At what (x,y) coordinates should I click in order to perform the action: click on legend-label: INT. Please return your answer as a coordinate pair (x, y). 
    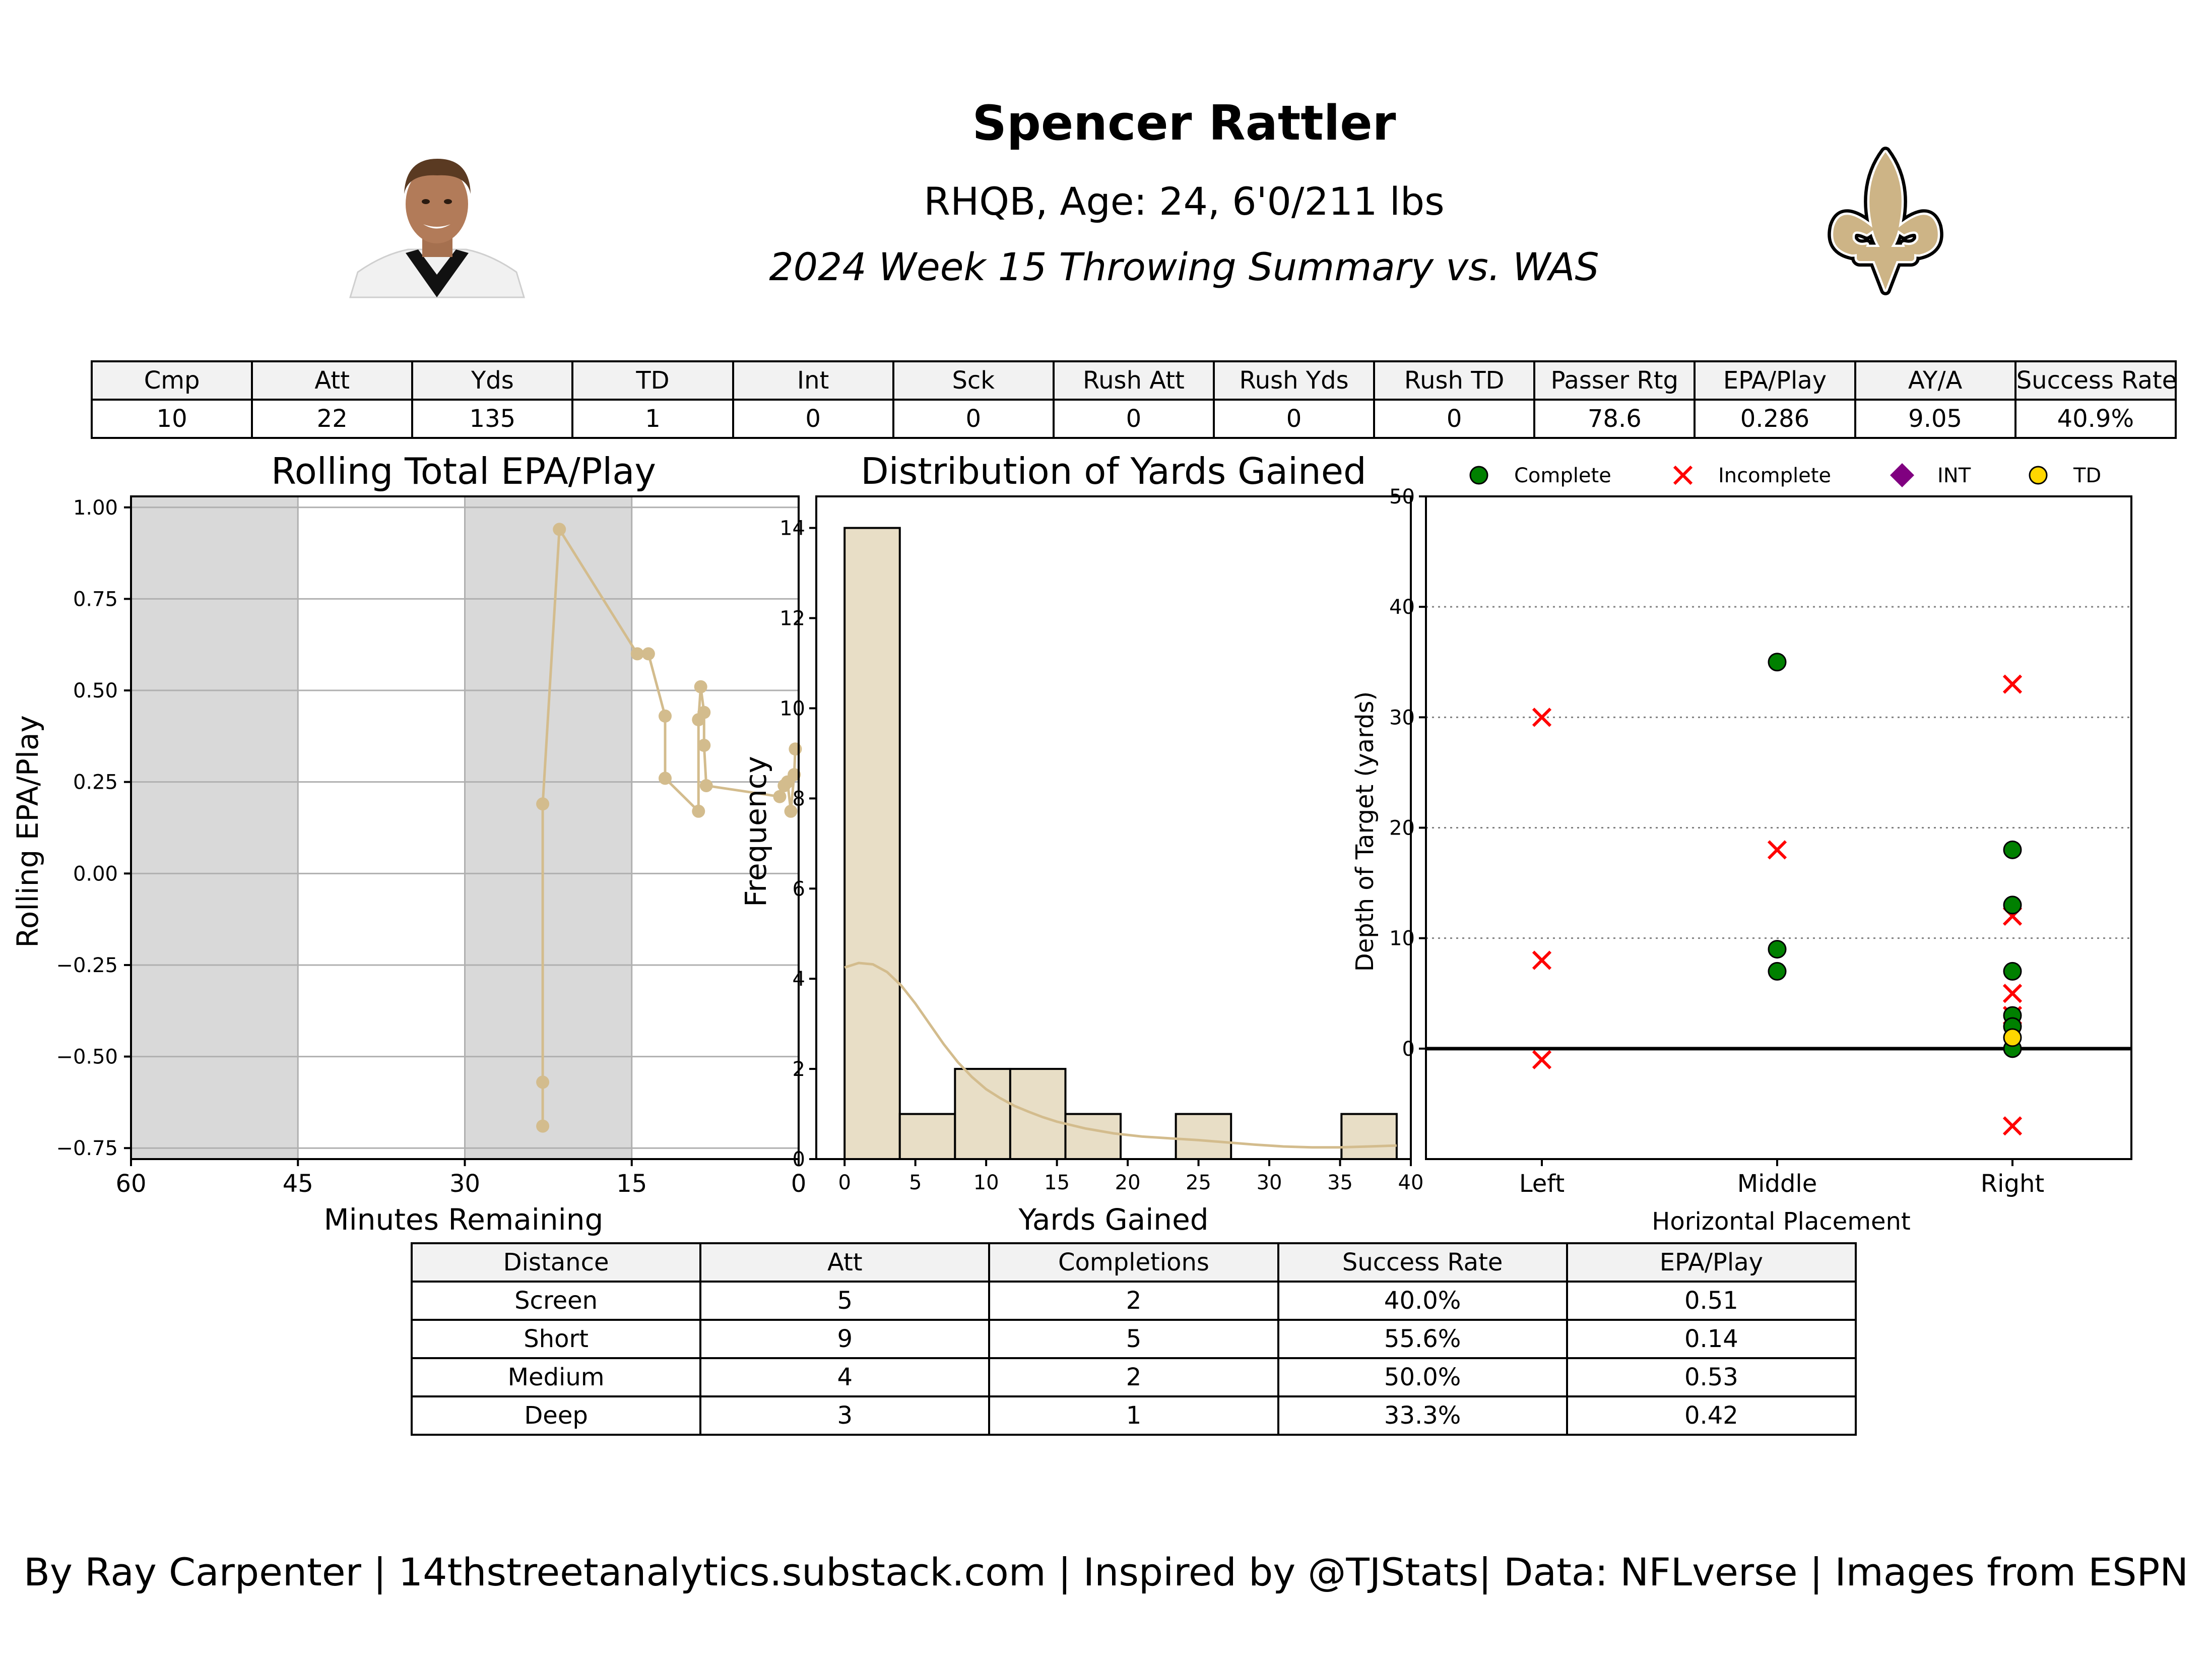
    Looking at the image, I should click on (1954, 475).